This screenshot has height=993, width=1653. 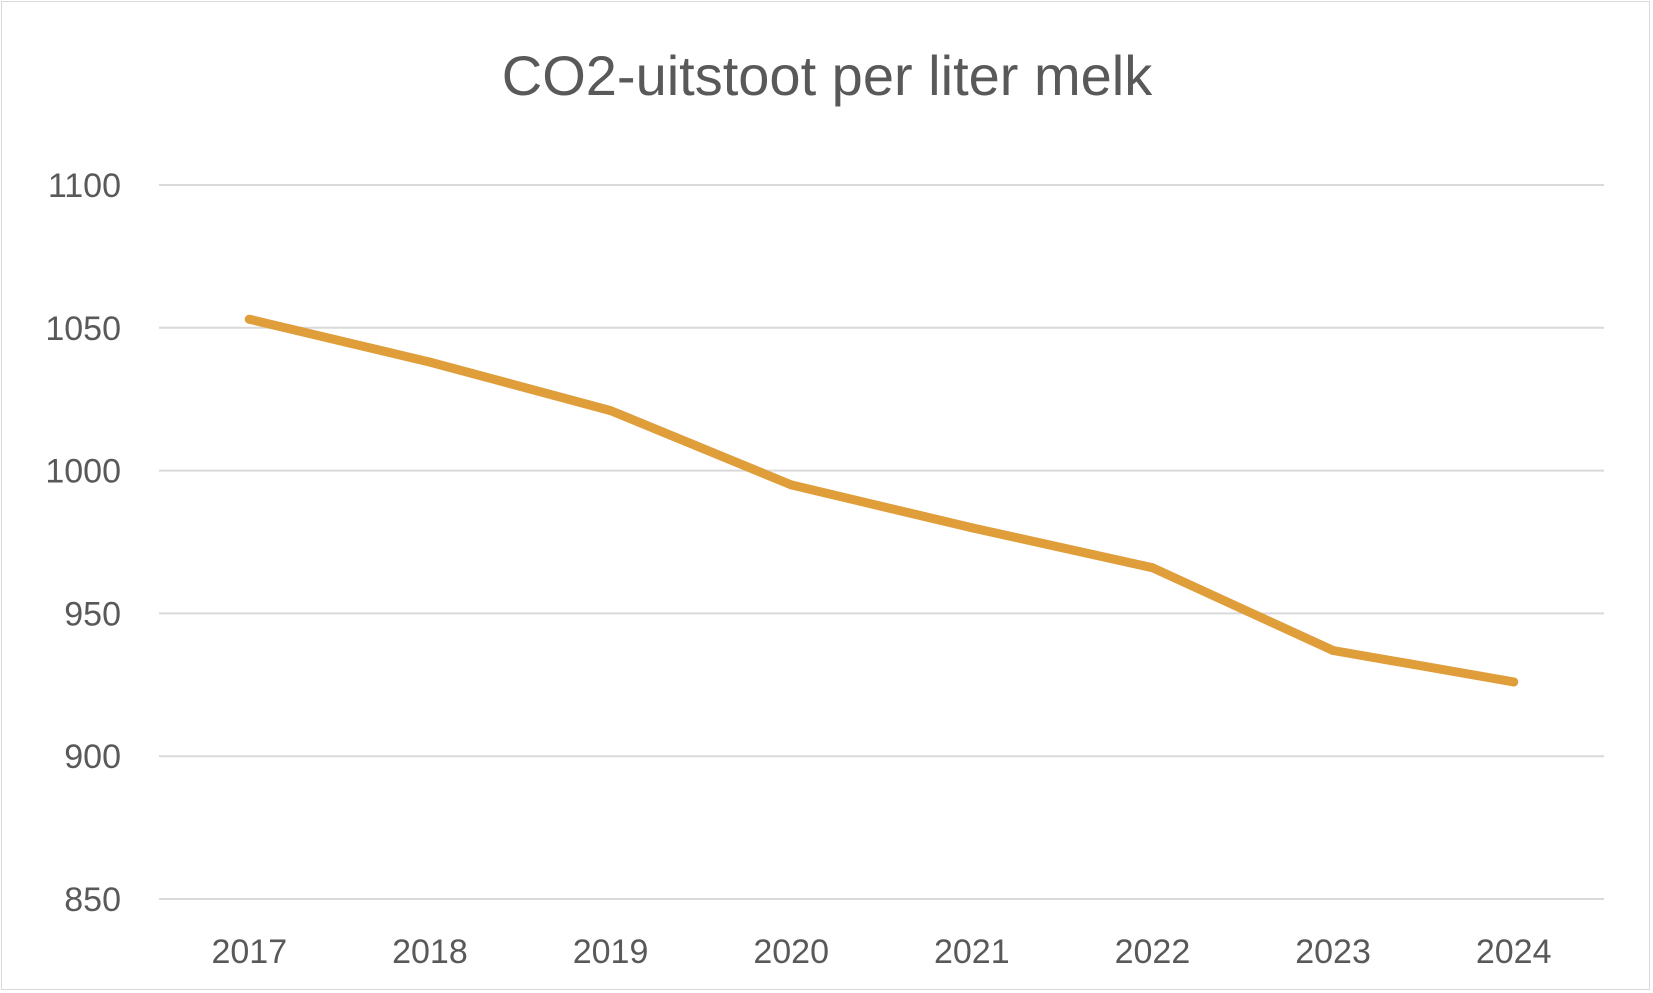 I want to click on x-tick-label: 2020, so click(x=791, y=952).